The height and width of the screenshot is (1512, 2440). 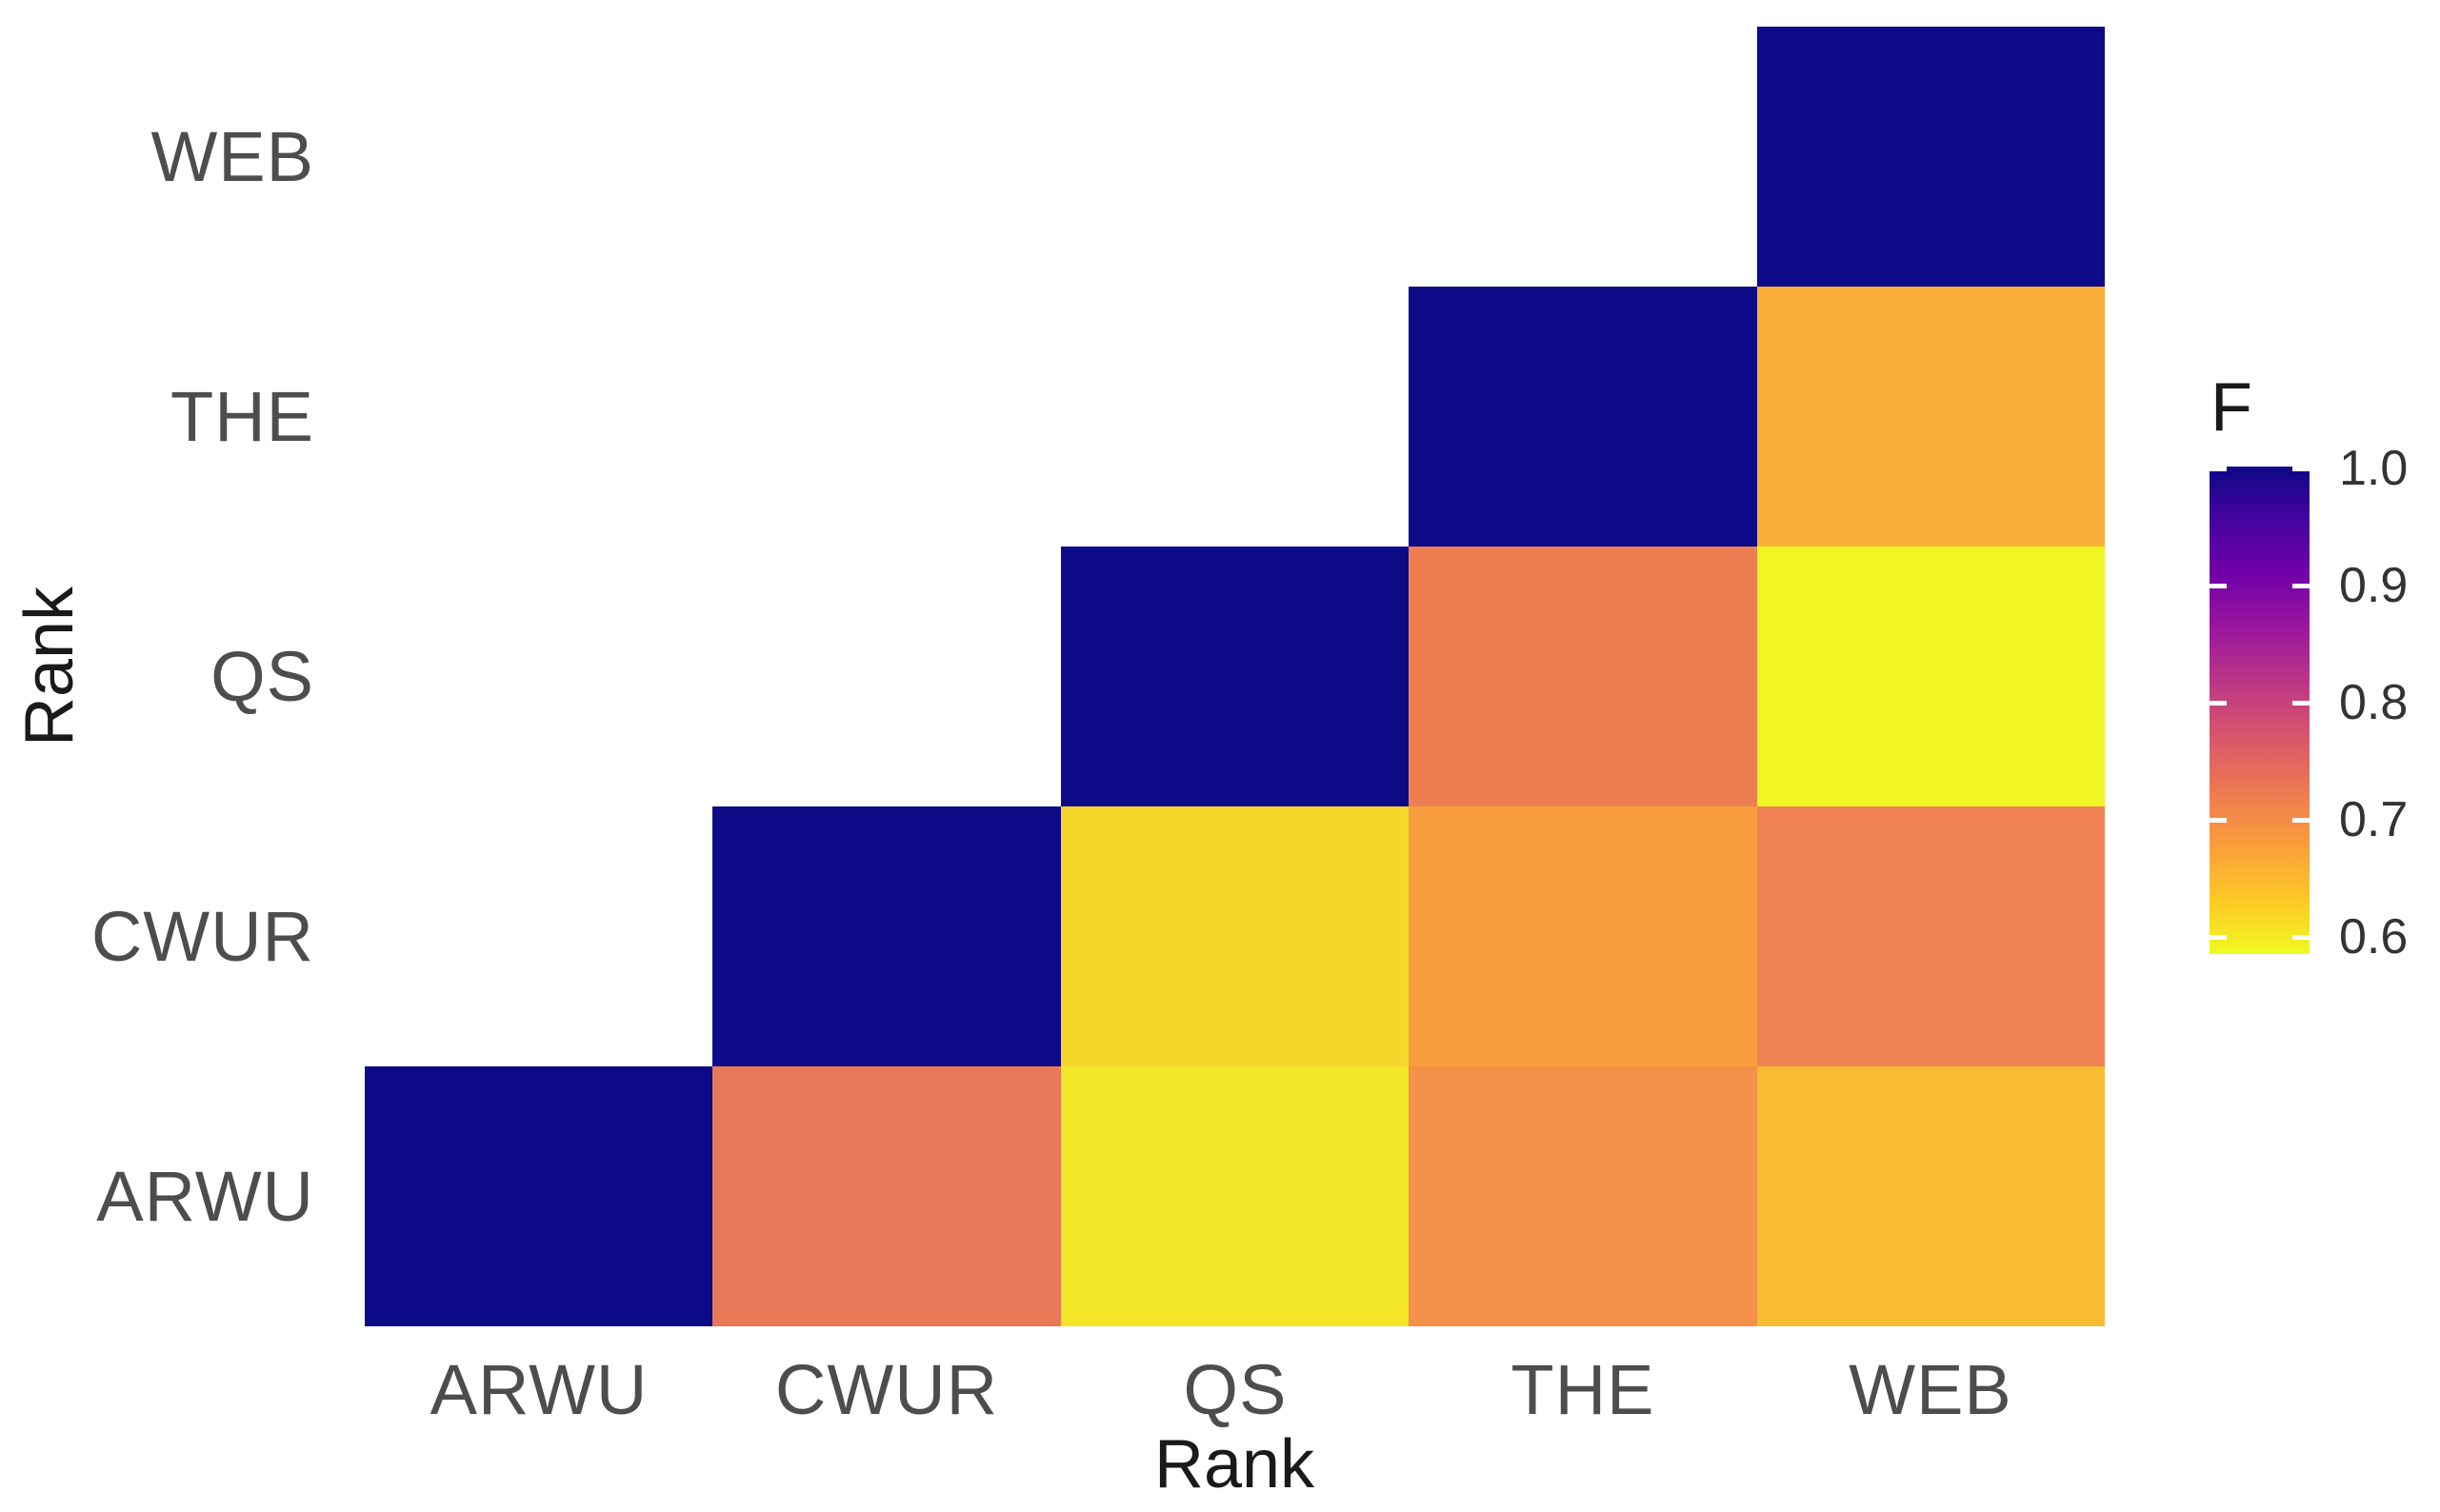 What do you see at coordinates (2374, 702) in the screenshot?
I see `legend-tick-label: 0.8` at bounding box center [2374, 702].